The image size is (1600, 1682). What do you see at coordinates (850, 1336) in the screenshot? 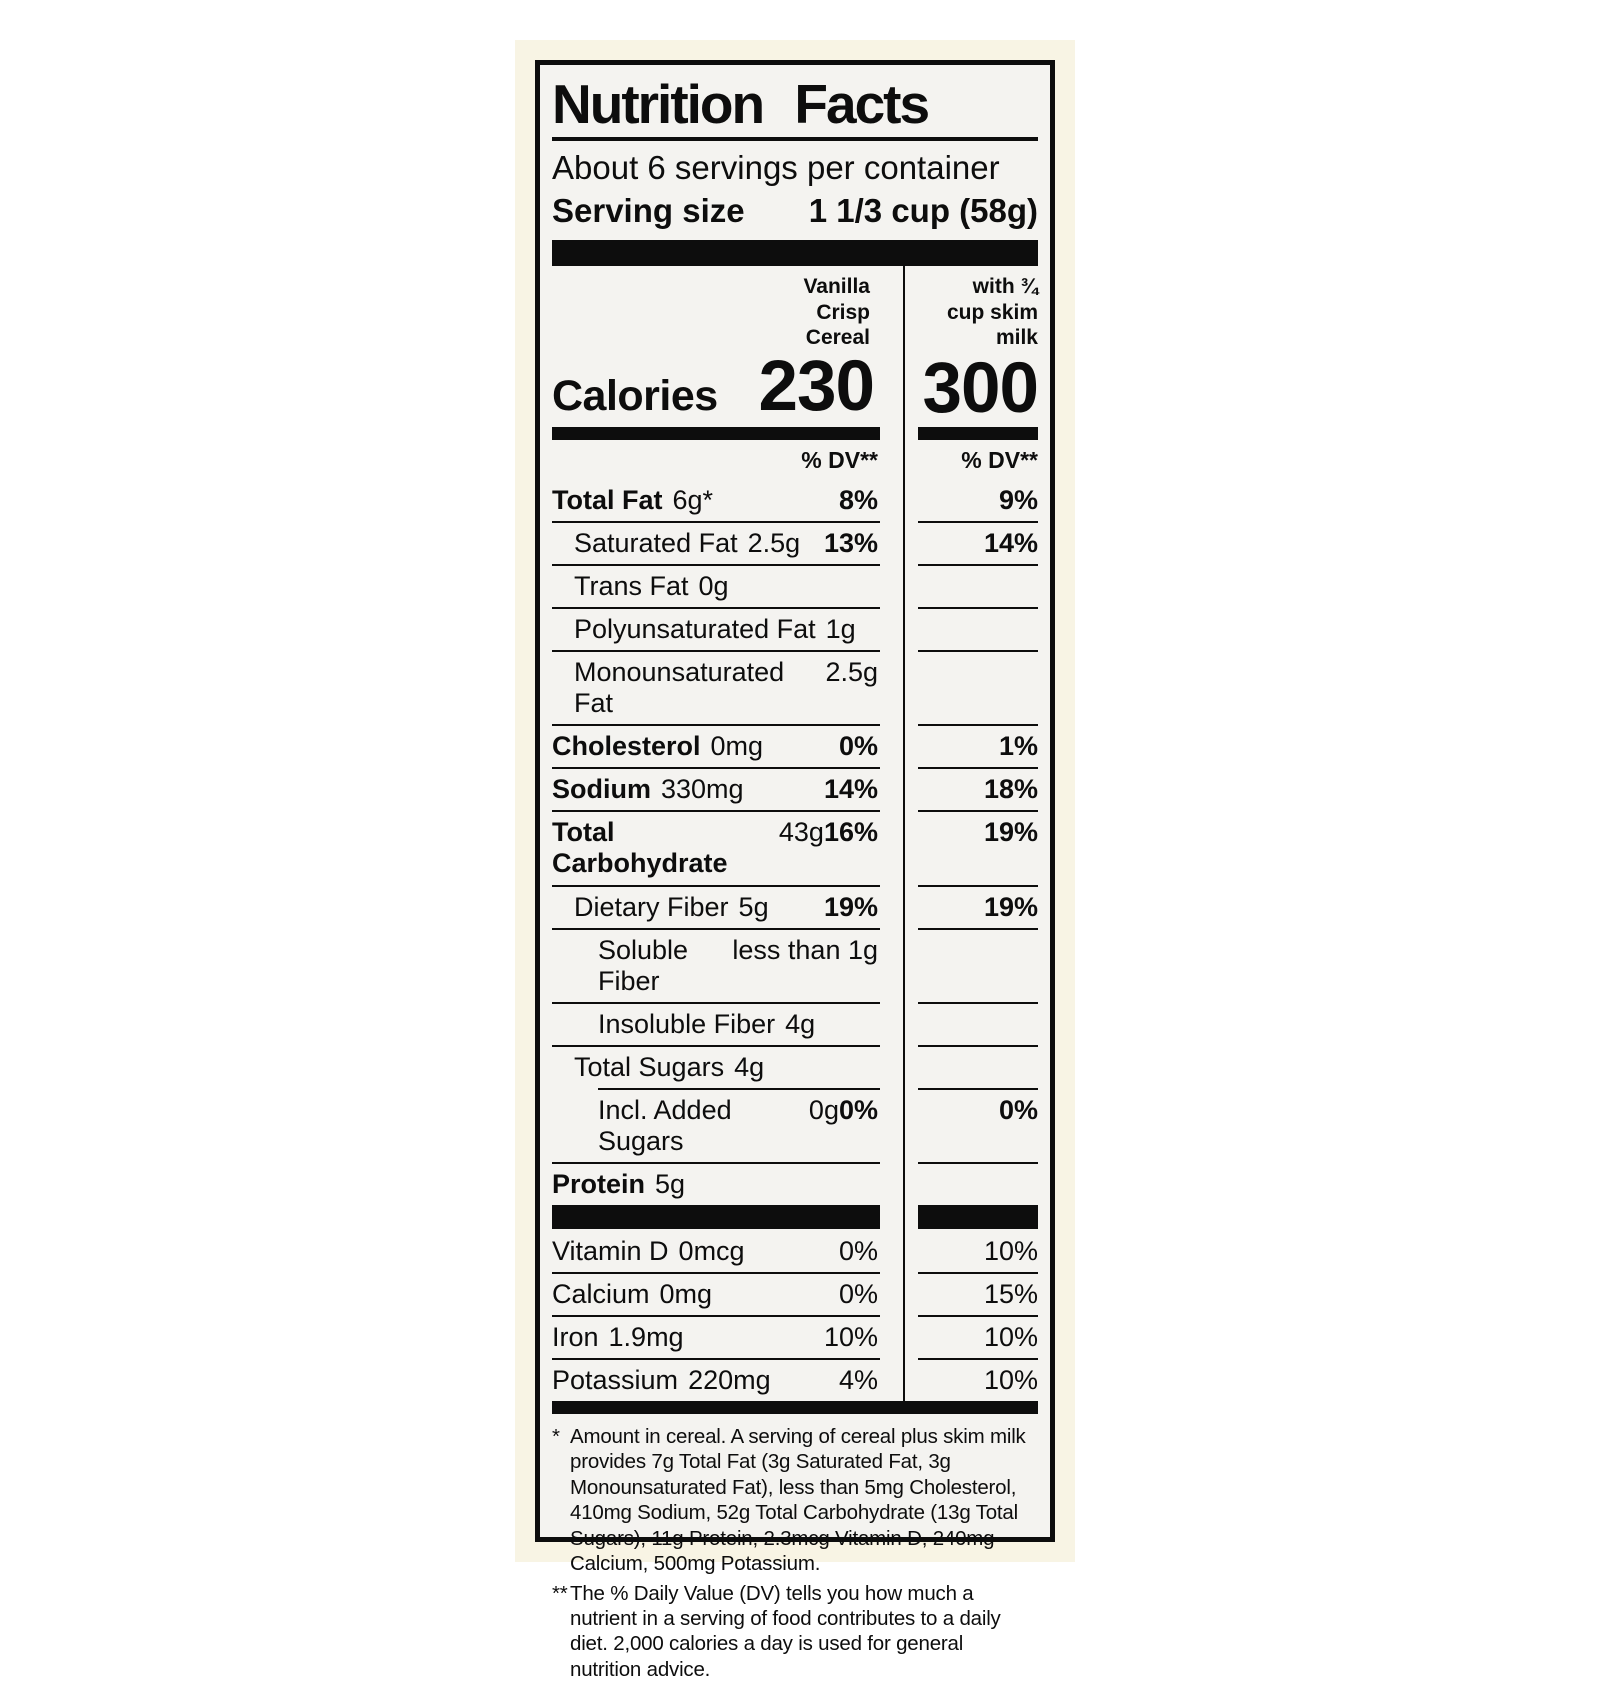
I see `nutrient-dv-cereal: 10%` at bounding box center [850, 1336].